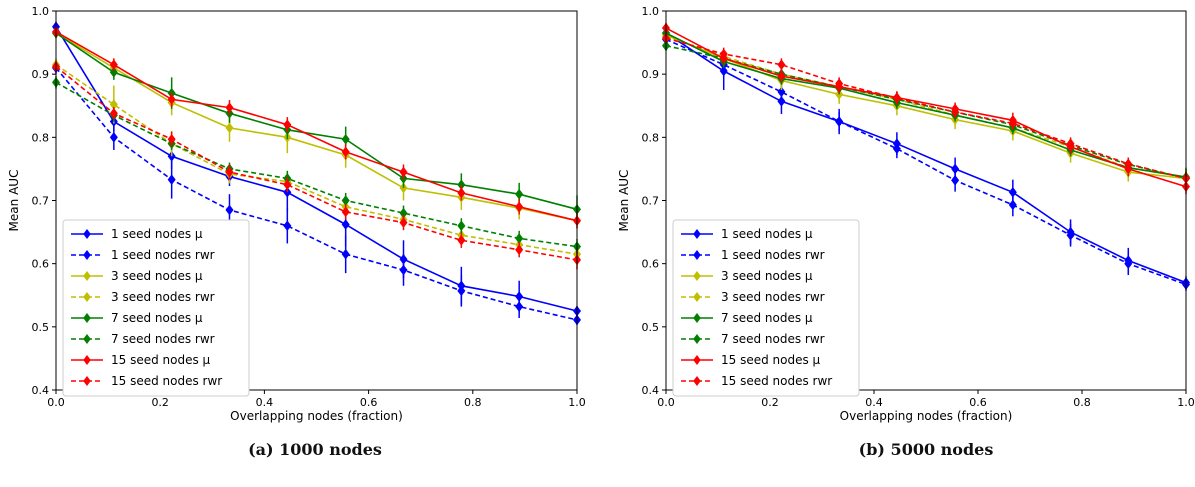 The image size is (1195, 487). I want to click on y-tick-label: 1.0, so click(651, 11).